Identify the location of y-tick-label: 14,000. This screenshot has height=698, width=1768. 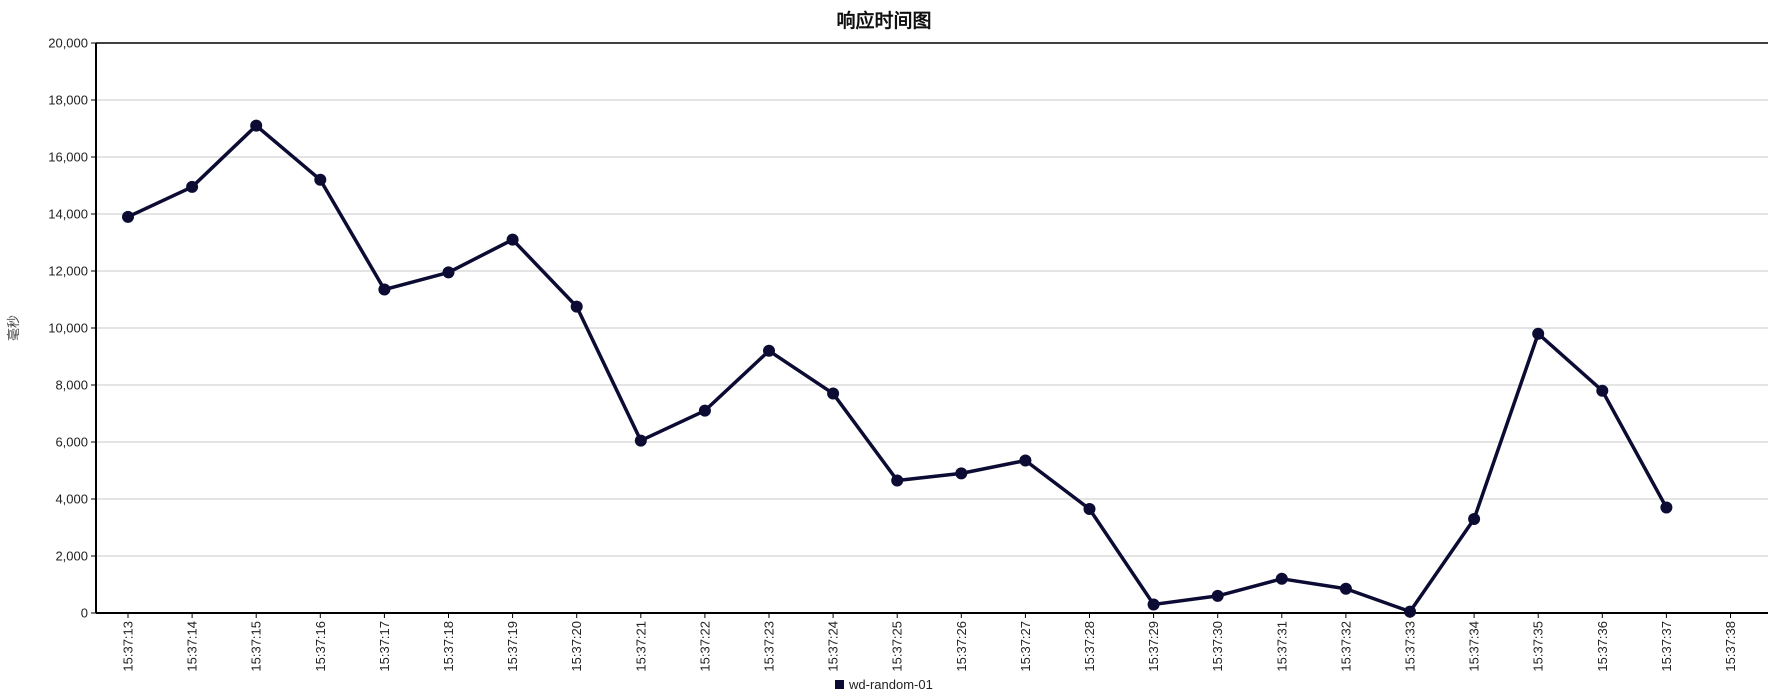
(68, 214).